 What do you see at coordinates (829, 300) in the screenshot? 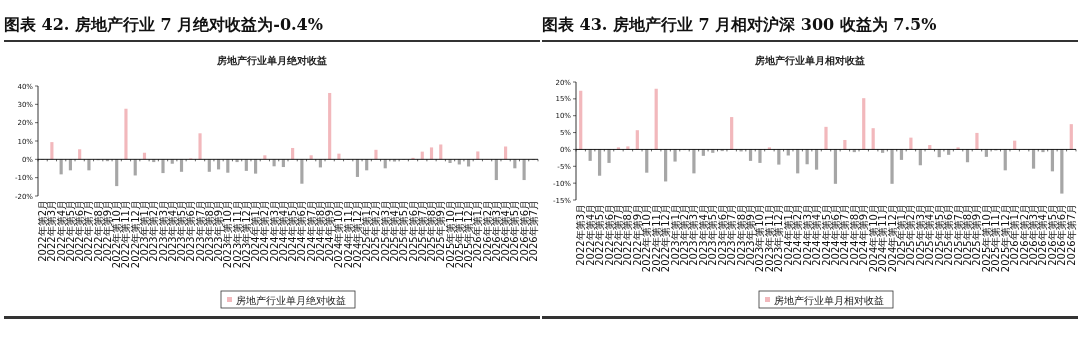
I see `legend-label: 房地产行业单月相对收益` at bounding box center [829, 300].